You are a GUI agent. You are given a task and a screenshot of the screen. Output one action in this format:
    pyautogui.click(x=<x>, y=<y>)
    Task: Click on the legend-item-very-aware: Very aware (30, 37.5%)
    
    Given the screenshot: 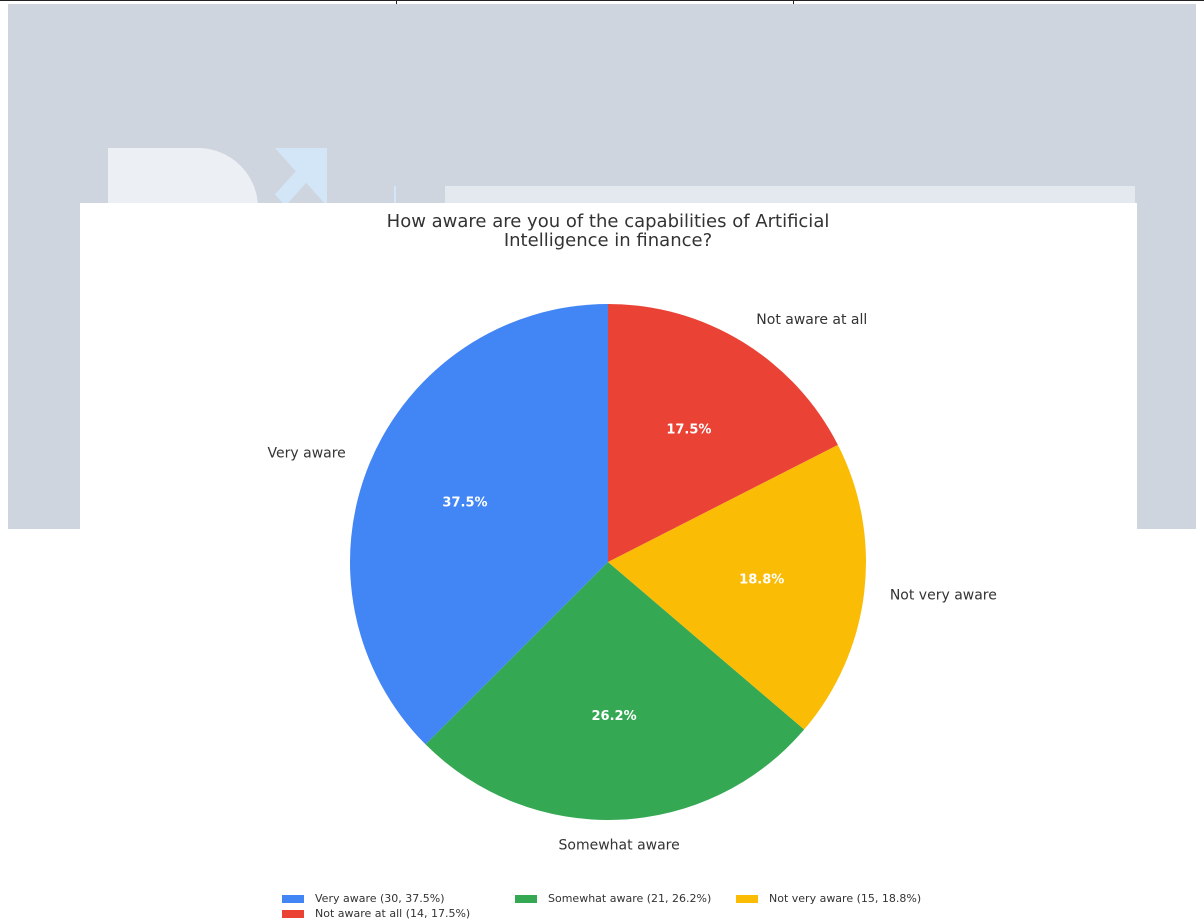 What is the action you would take?
    pyautogui.click(x=363, y=898)
    